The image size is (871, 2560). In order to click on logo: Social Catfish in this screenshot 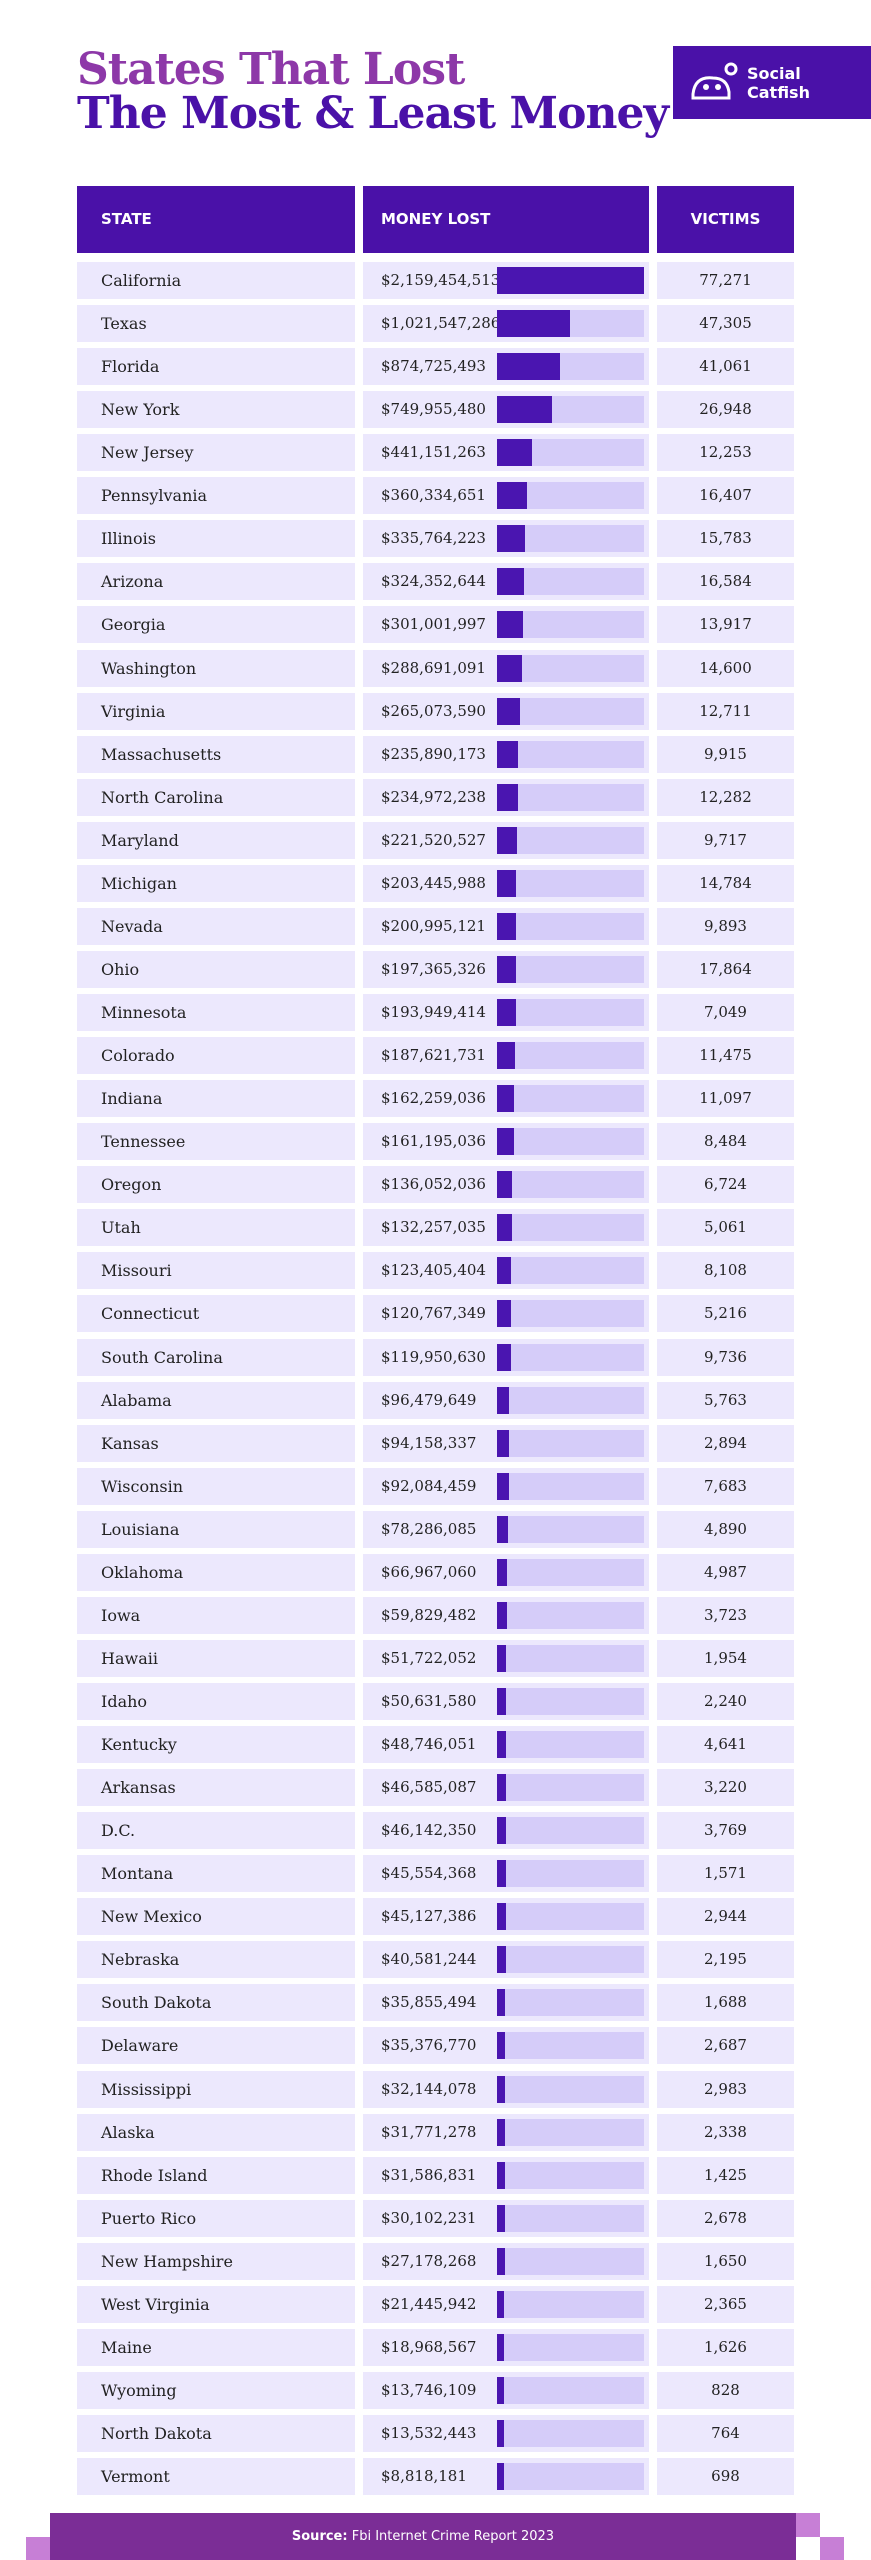, I will do `click(772, 82)`.